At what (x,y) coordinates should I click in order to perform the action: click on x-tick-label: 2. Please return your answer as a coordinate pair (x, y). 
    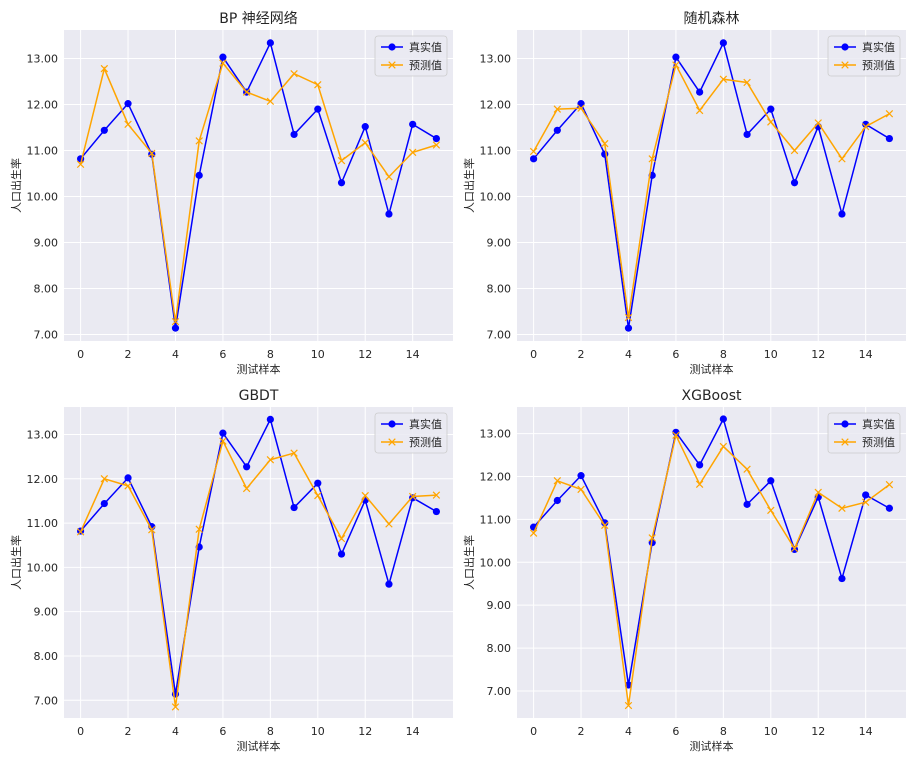
    Looking at the image, I should click on (581, 731).